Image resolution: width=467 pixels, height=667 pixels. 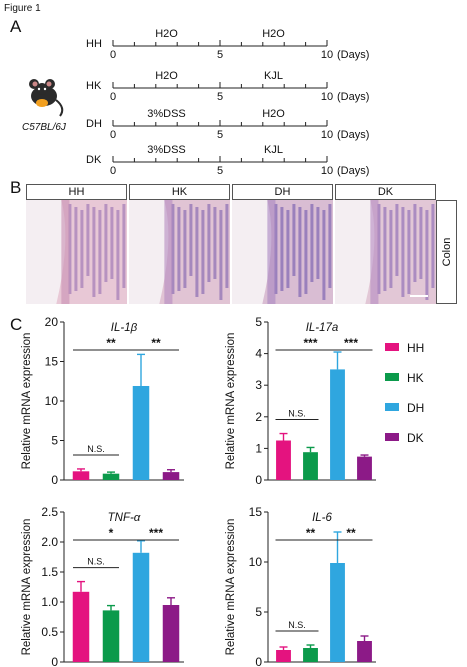 What do you see at coordinates (322, 328) in the screenshot?
I see `chart-title: IL-17a` at bounding box center [322, 328].